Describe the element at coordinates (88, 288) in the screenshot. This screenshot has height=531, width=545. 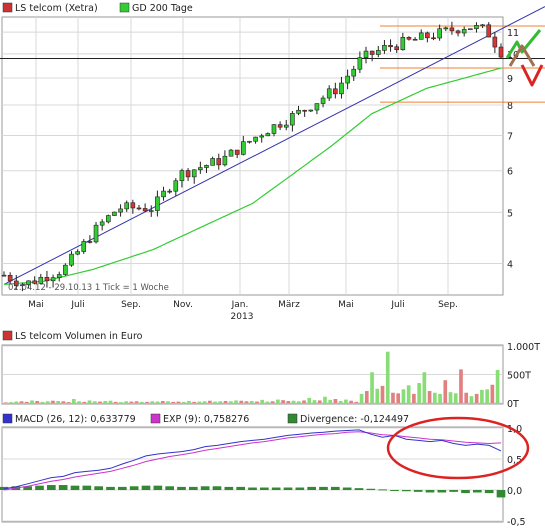
I see `info-text: 02.04.12 - 29.10.13 1 Tick = 1 Woche` at that location.